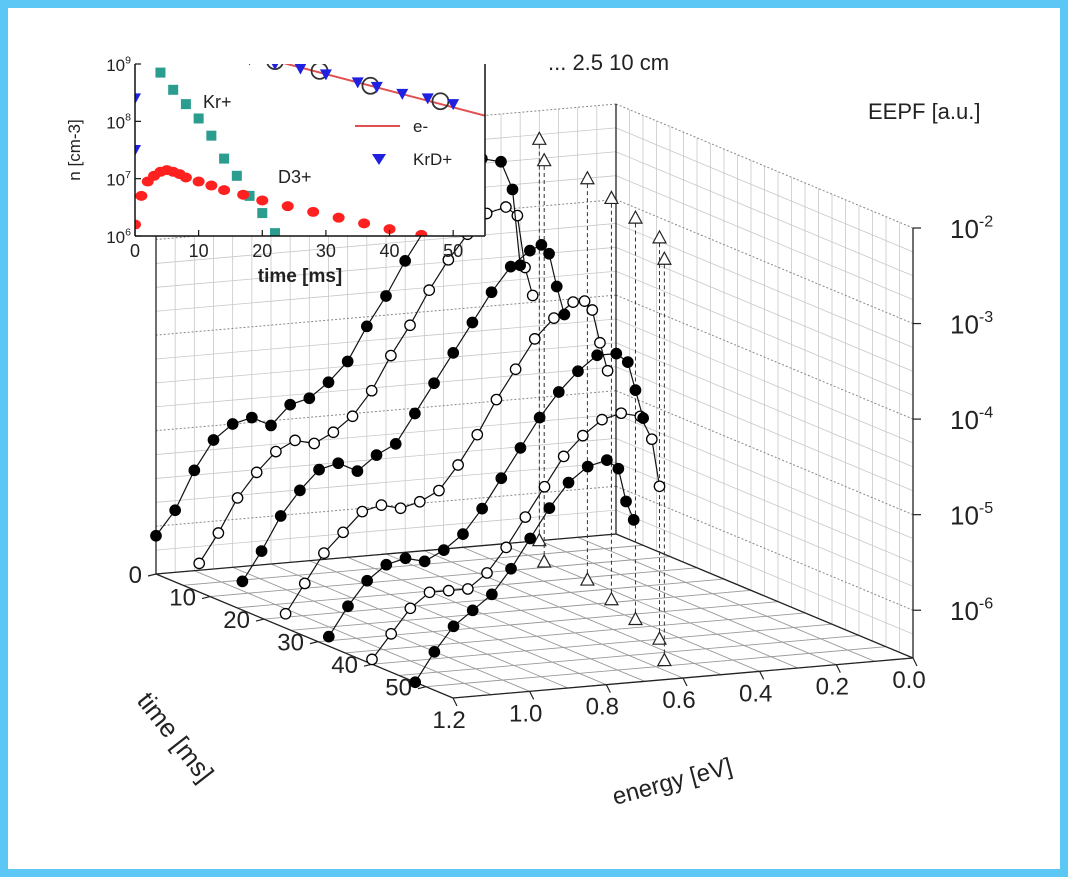  What do you see at coordinates (290, 643) in the screenshot?
I see `time-tick-label: 30` at bounding box center [290, 643].